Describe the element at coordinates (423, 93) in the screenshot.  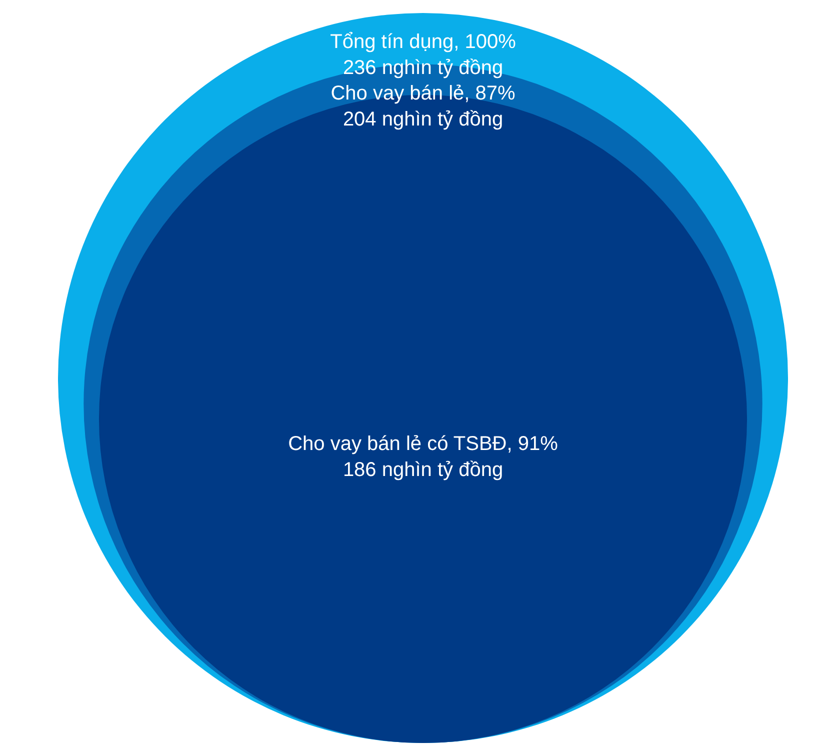
I see `category-label: Cho vay bán lẻ, 87%` at that location.